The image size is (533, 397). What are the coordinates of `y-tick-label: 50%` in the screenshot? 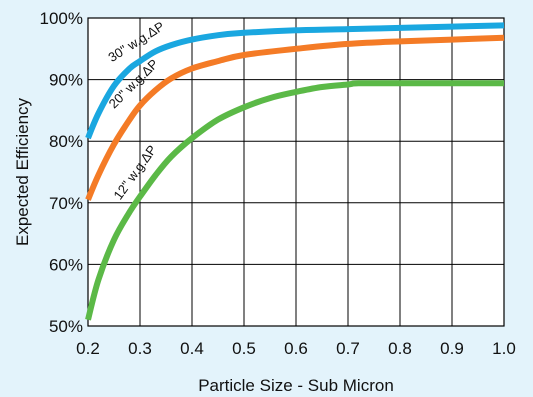 It's located at (66, 326).